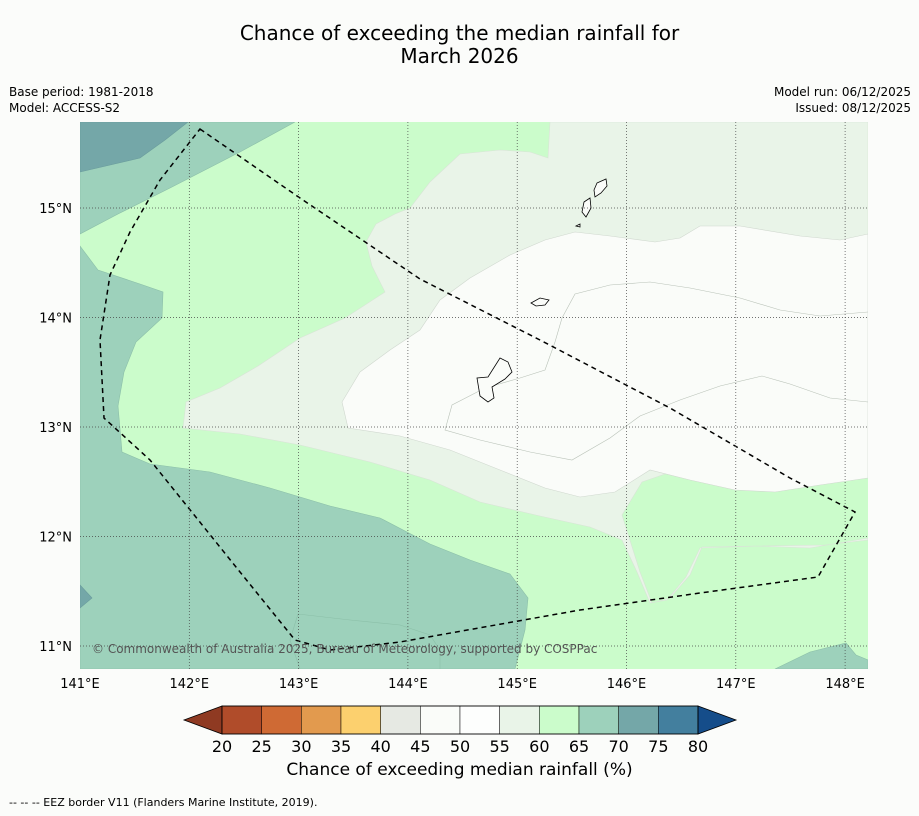 The image size is (919, 816). What do you see at coordinates (845, 684) in the screenshot?
I see `lon-tick-label: 148°E` at bounding box center [845, 684].